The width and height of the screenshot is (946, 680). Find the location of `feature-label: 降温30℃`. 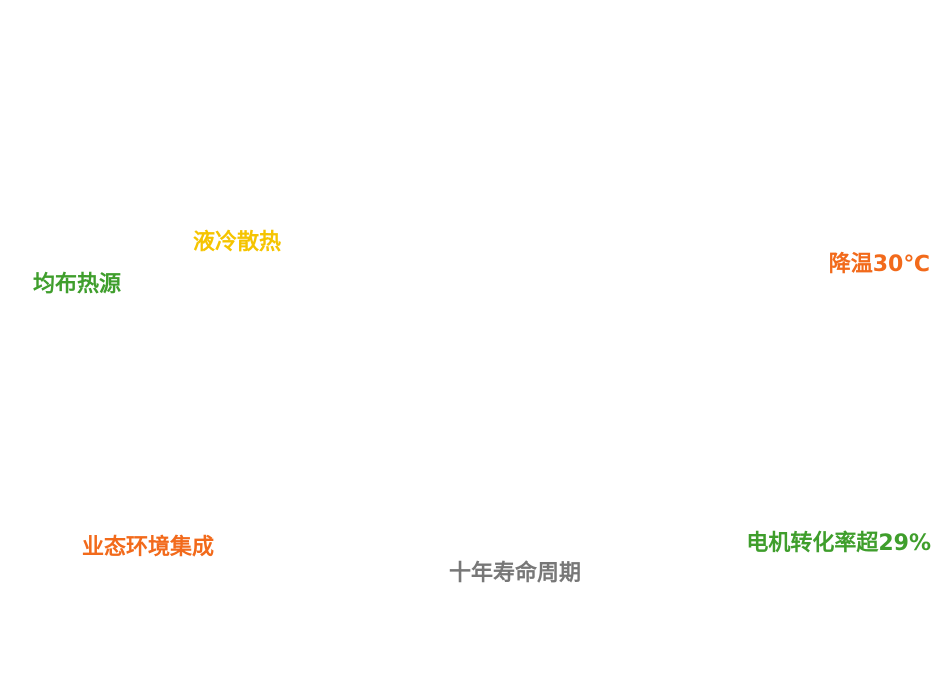

feature-label: 降温30℃ is located at coordinates (879, 264).